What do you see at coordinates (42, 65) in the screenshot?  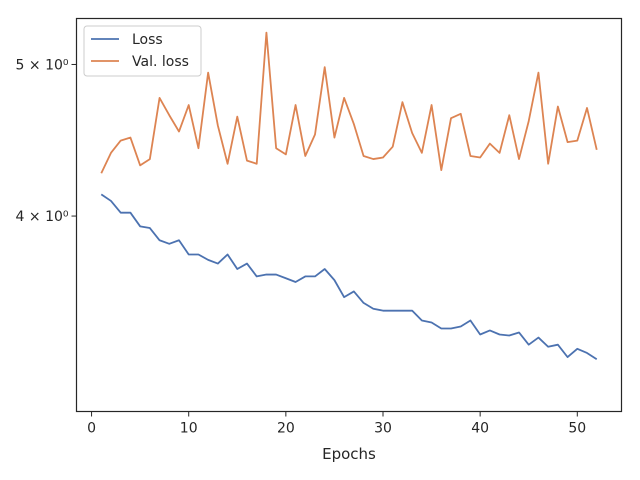 I see `y-tick-label: 5 × 10⁰` at bounding box center [42, 65].